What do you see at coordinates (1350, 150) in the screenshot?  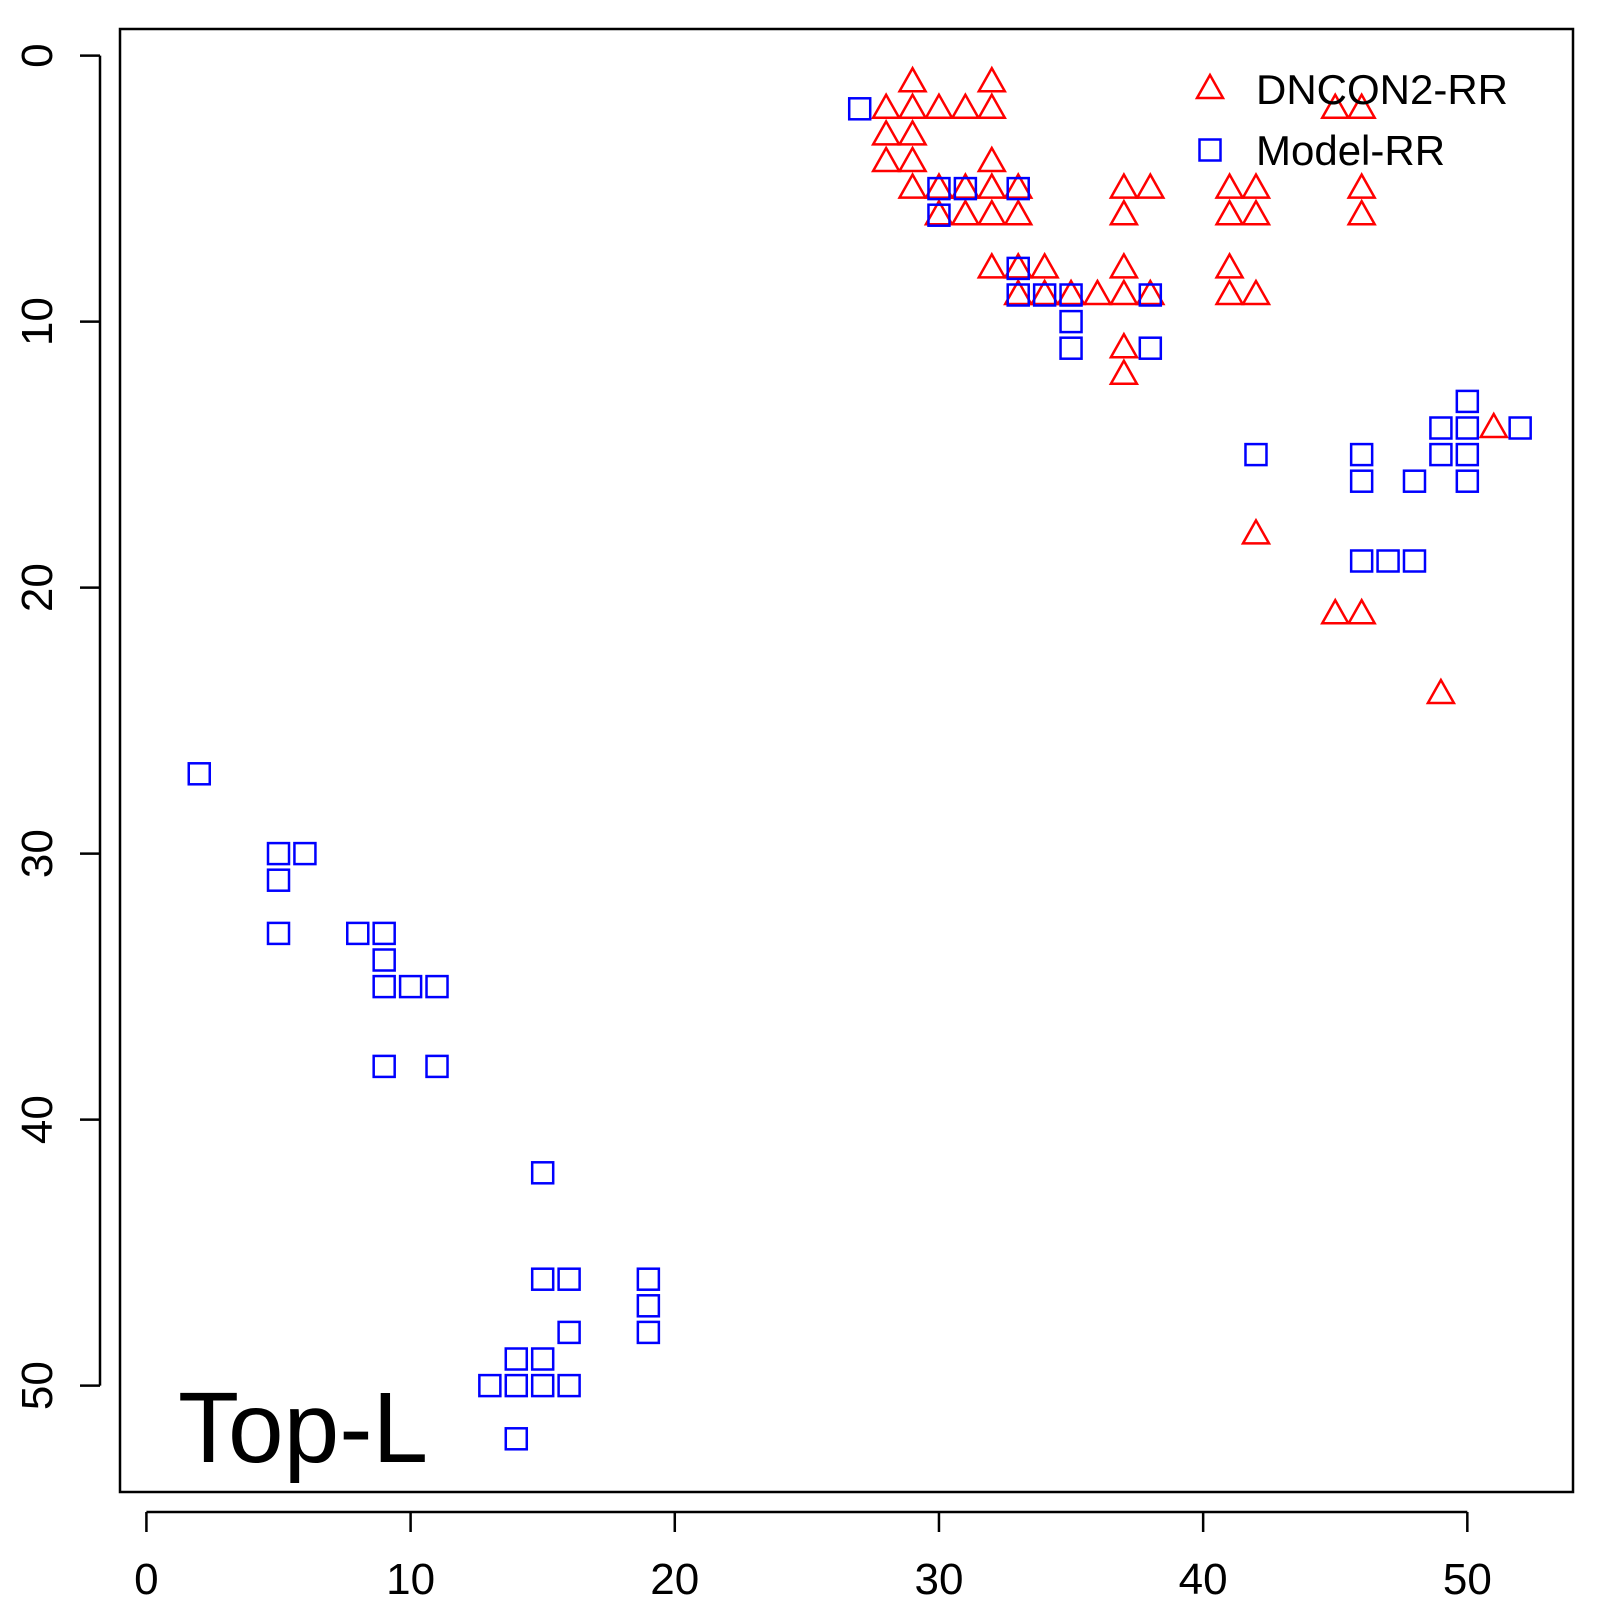 I see `legend-label: Model-RR` at bounding box center [1350, 150].